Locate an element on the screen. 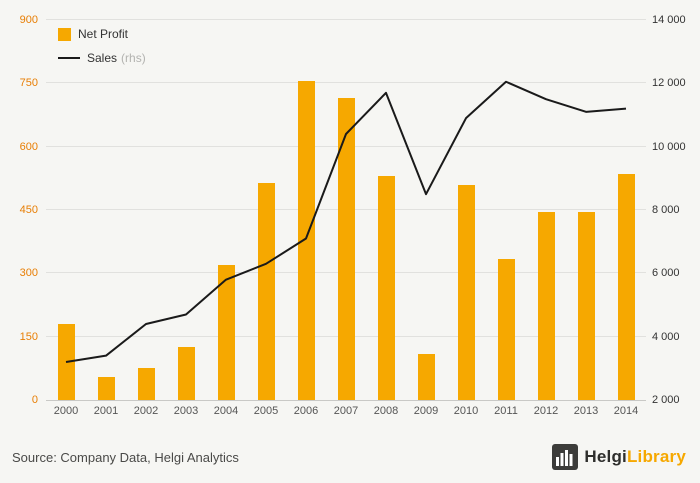  y-axis-left: 0 150 300 450 600 750 900 is located at coordinates (19, 210).